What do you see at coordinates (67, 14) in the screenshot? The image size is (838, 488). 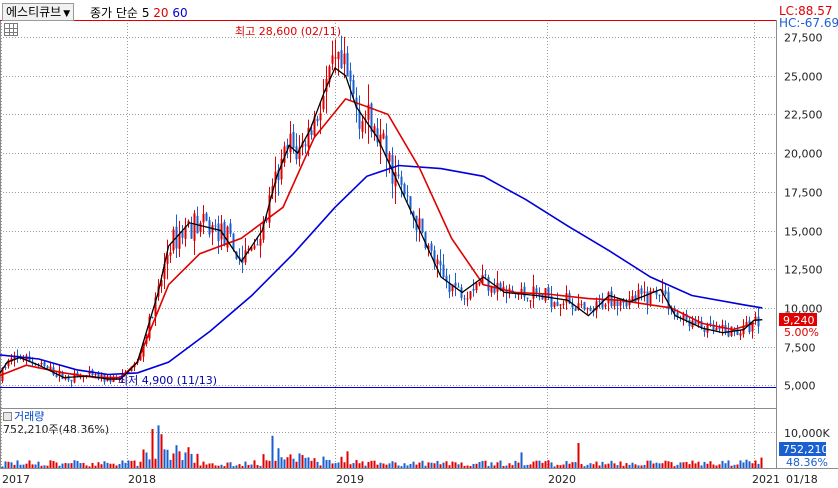 I see `chevron-down-icon: ▼` at bounding box center [67, 14].